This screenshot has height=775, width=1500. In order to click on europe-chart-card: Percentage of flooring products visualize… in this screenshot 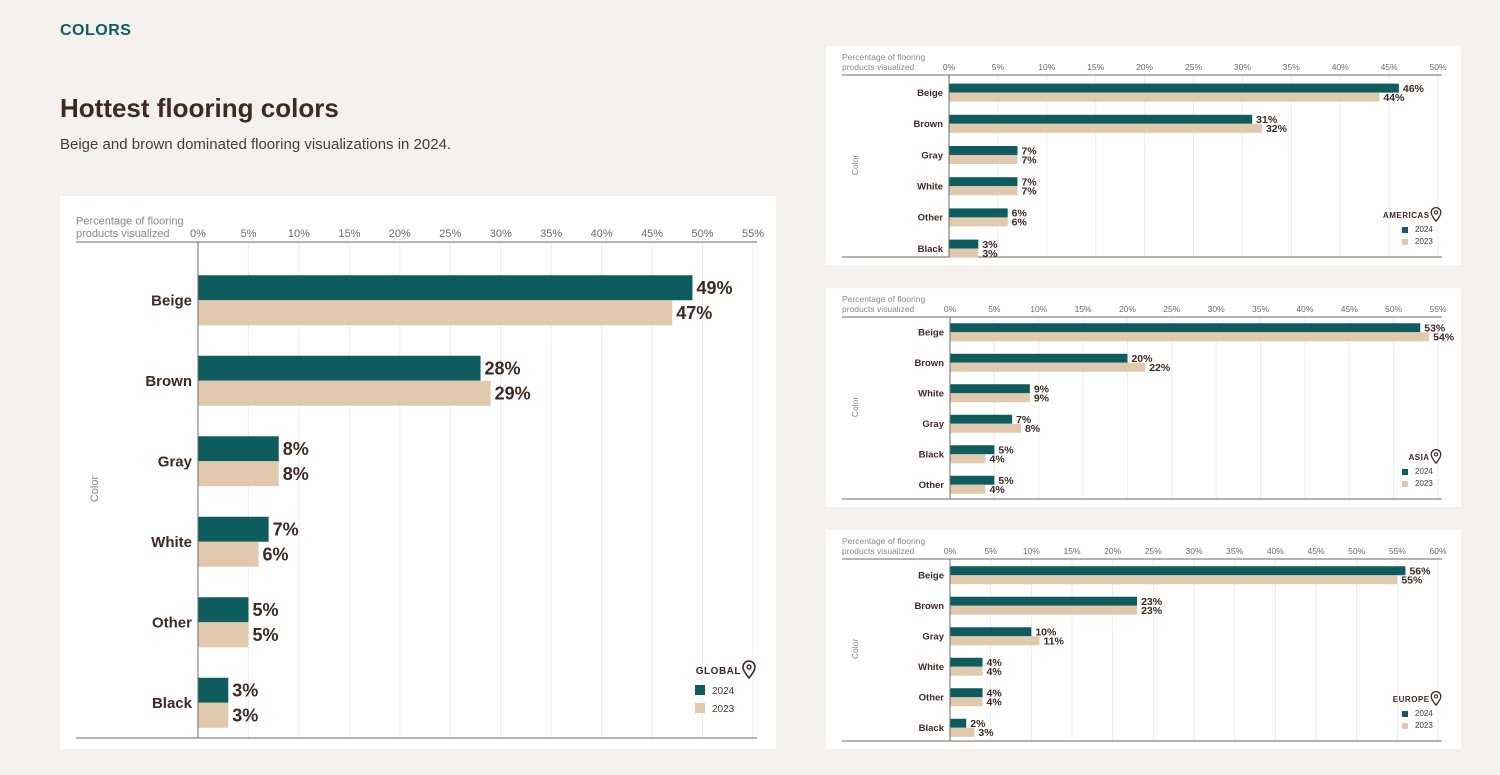, I will do `click(1143, 639)`.